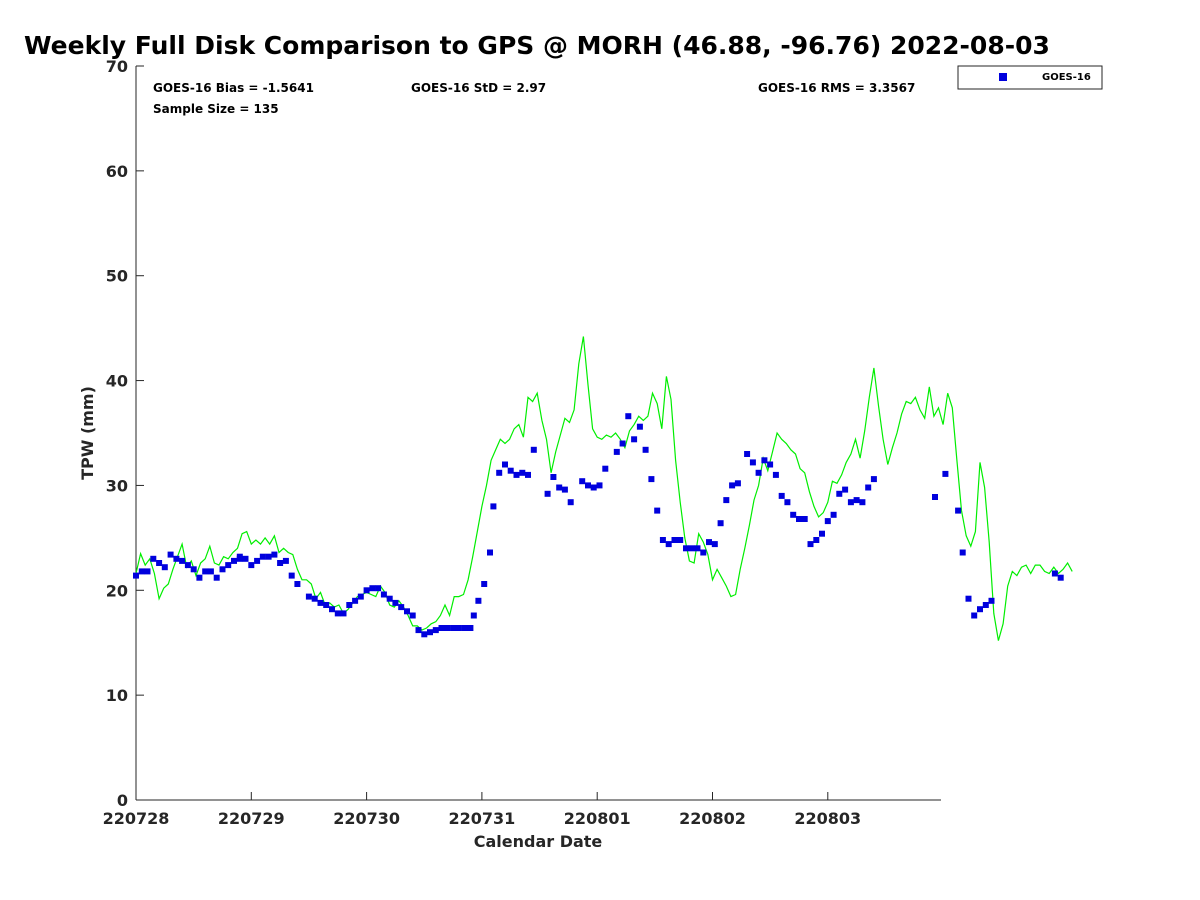 The height and width of the screenshot is (900, 1200). What do you see at coordinates (482, 818) in the screenshot?
I see `x-tick-label: 220731` at bounding box center [482, 818].